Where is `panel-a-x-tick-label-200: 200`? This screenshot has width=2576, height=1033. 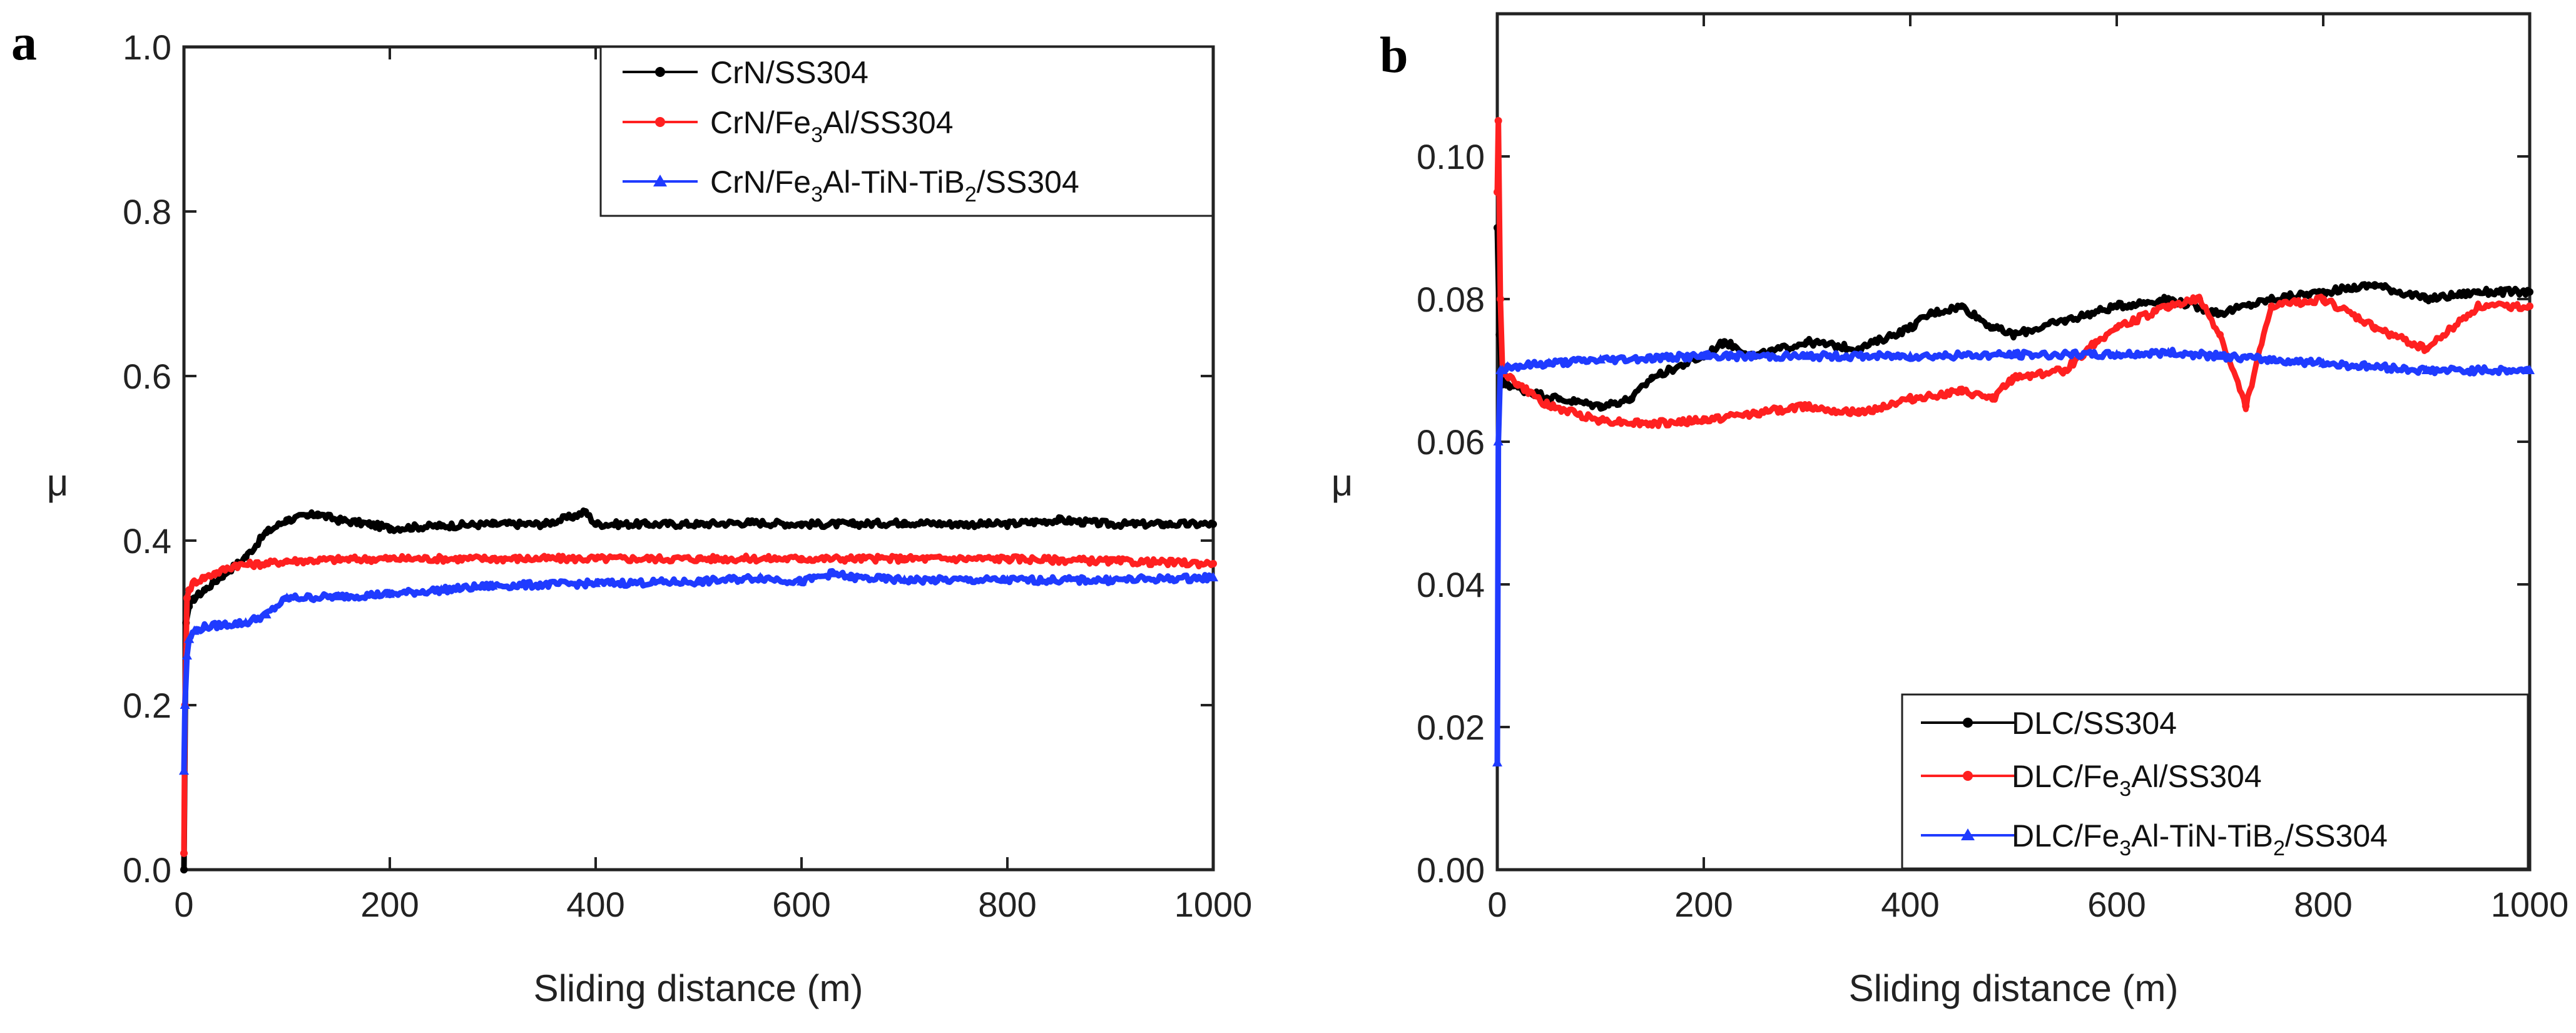 panel-a-x-tick-label-200: 200 is located at coordinates (390, 905).